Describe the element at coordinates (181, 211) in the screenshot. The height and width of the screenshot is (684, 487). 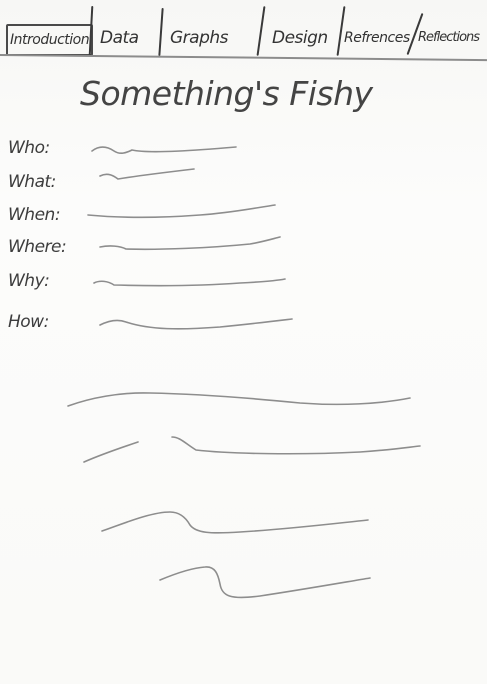
I see `when-scribble` at that location.